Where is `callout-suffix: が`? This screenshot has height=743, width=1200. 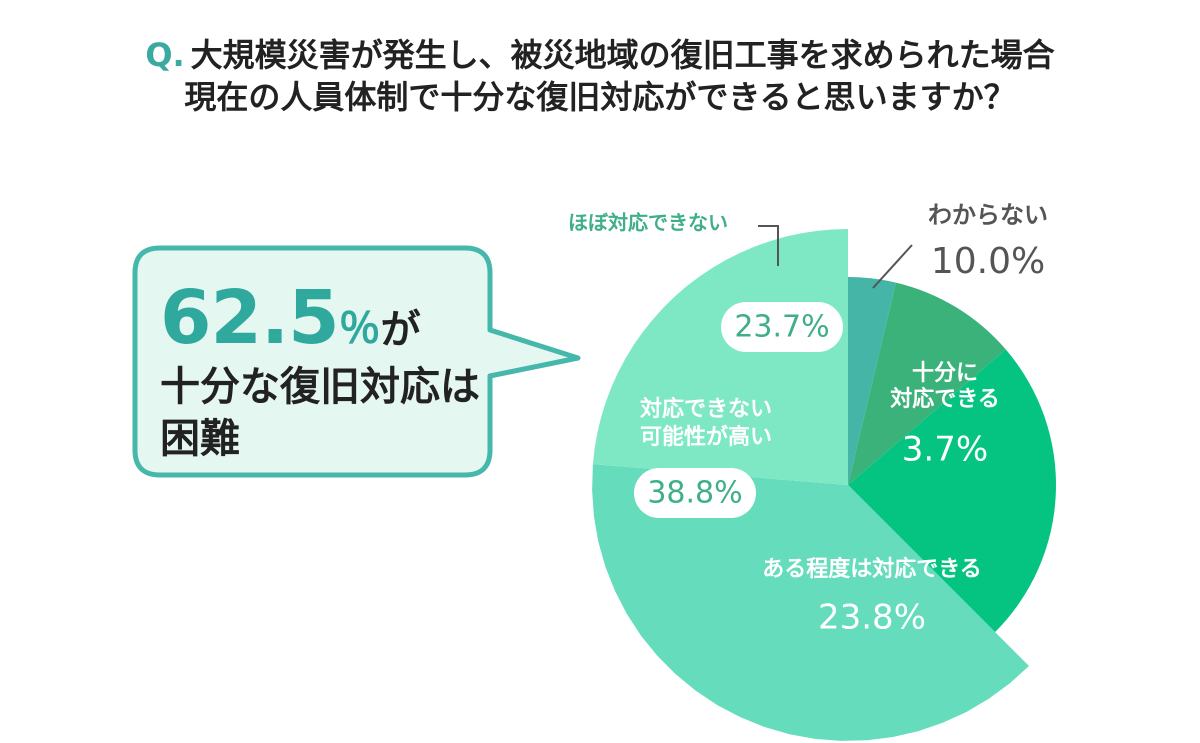
callout-suffix: が is located at coordinates (400, 330).